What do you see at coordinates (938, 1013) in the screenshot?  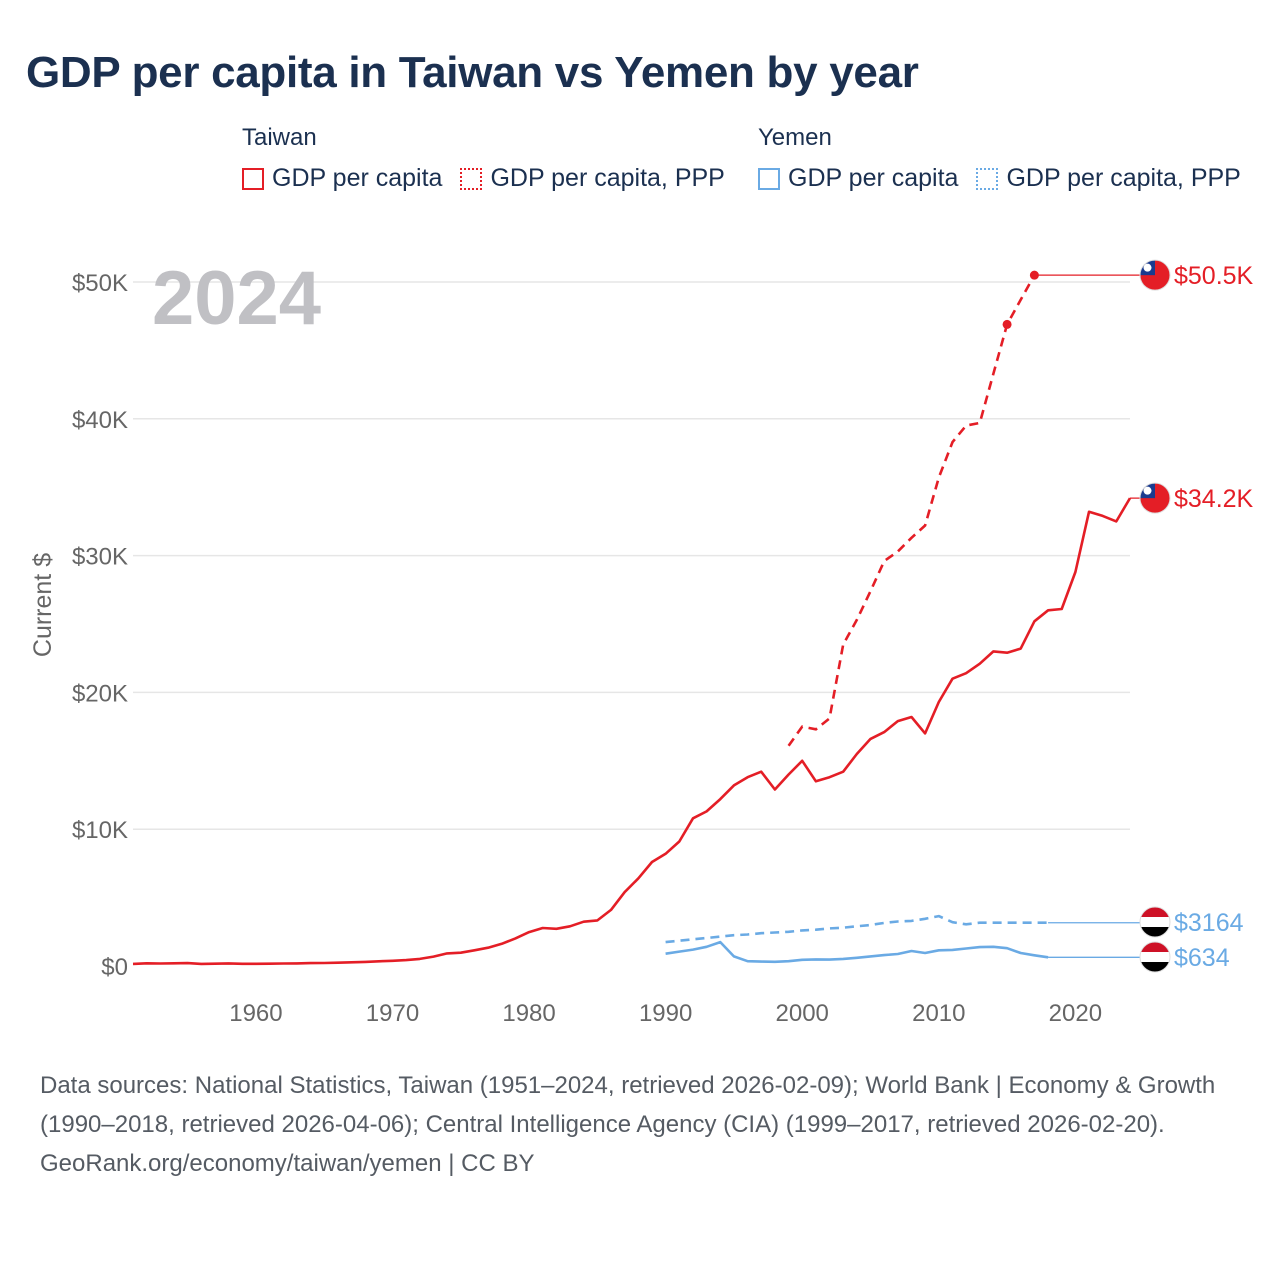 I see `x-tick-label: 2010` at bounding box center [938, 1013].